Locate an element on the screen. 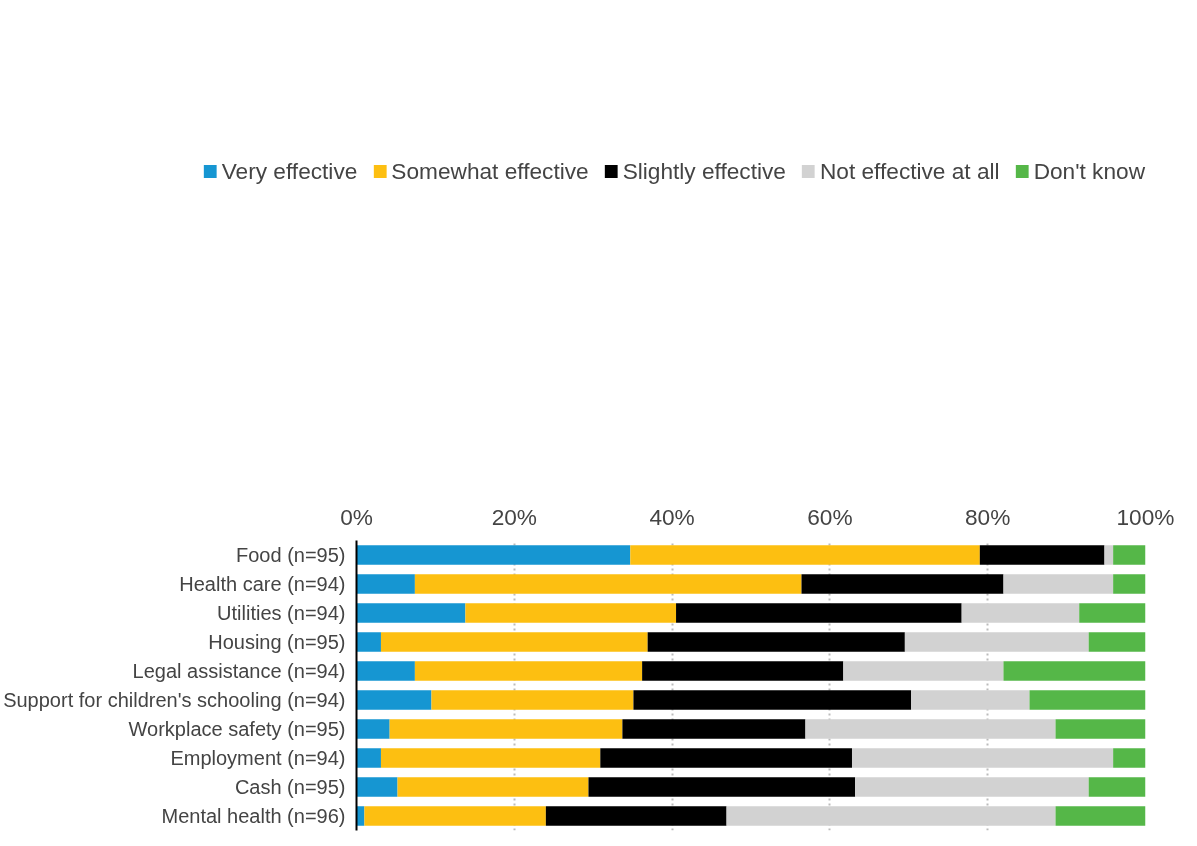 The height and width of the screenshot is (846, 1197). y-tick-label: Health care (n=94) is located at coordinates (262, 584).